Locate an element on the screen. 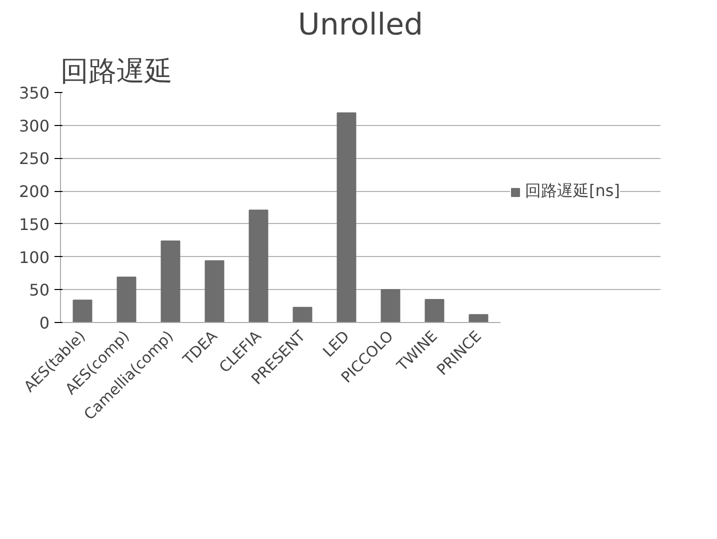  y-tick-label: 50 is located at coordinates (39, 290).